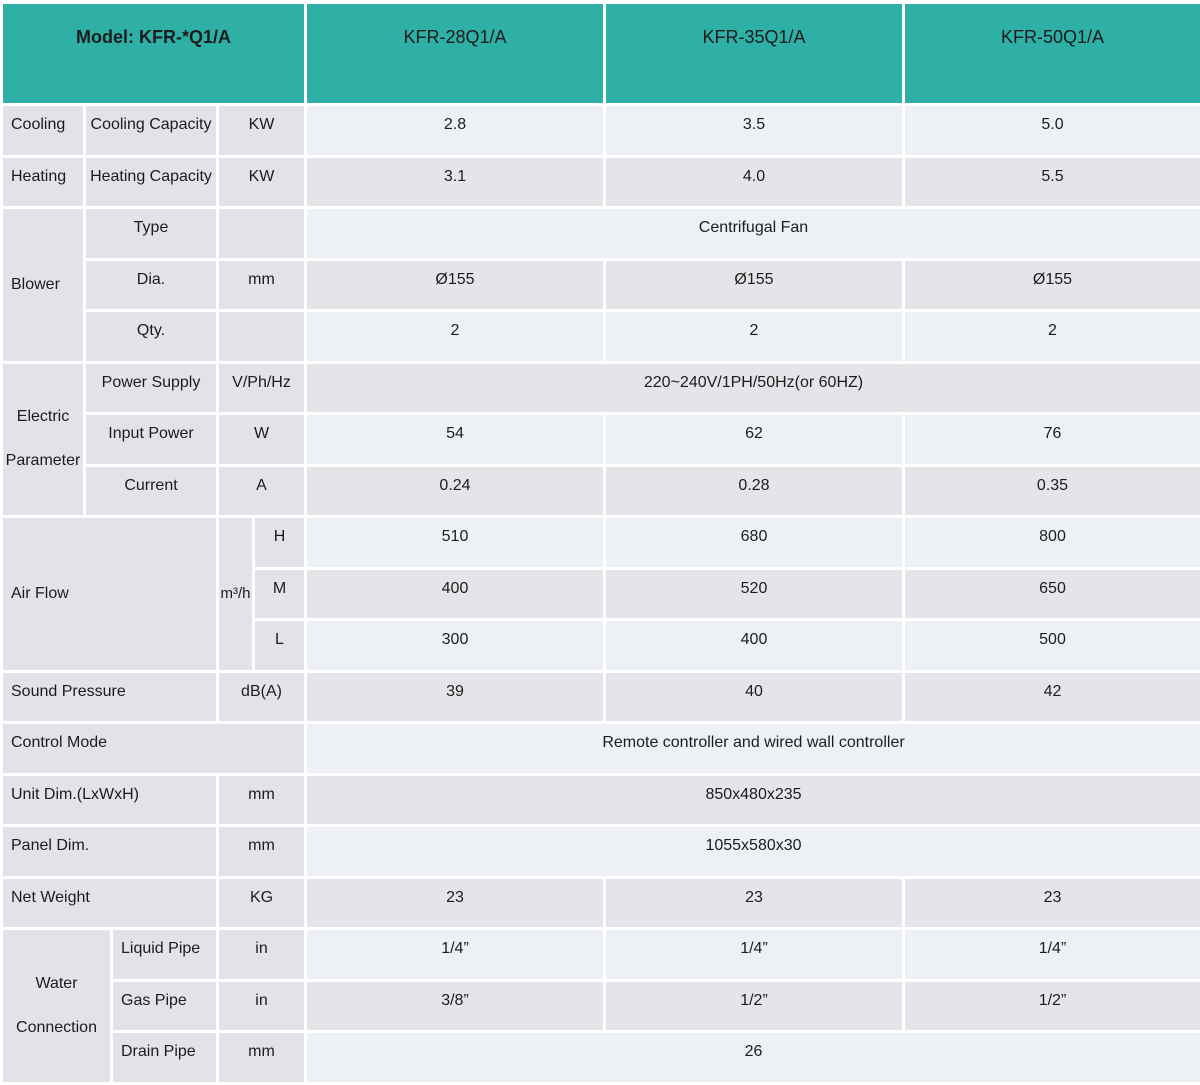 This screenshot has height=1085, width=1200. Describe the element at coordinates (261, 1057) in the screenshot. I see `drain-pipe-unit: mm` at that location.